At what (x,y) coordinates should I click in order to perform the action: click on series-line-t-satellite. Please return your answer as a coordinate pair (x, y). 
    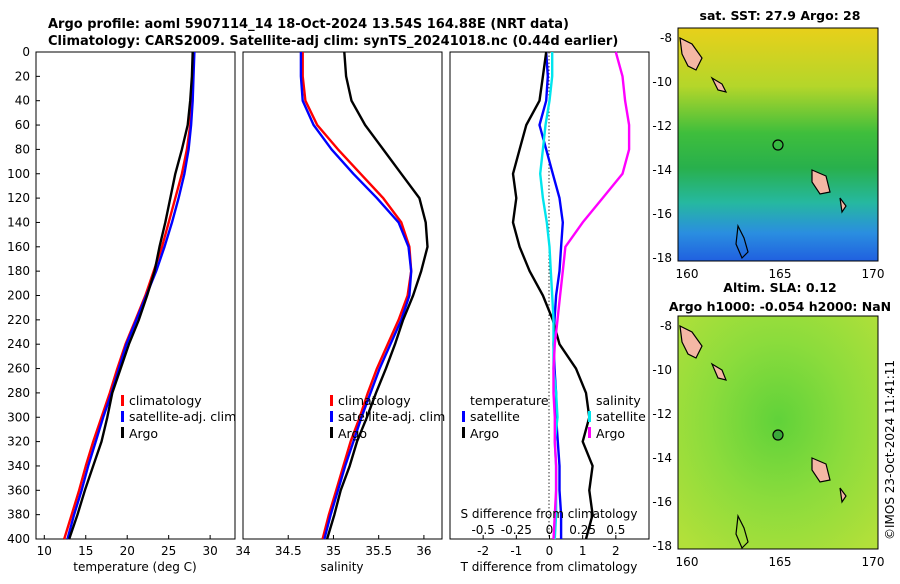
    Looking at the image, I should click on (551, 295).